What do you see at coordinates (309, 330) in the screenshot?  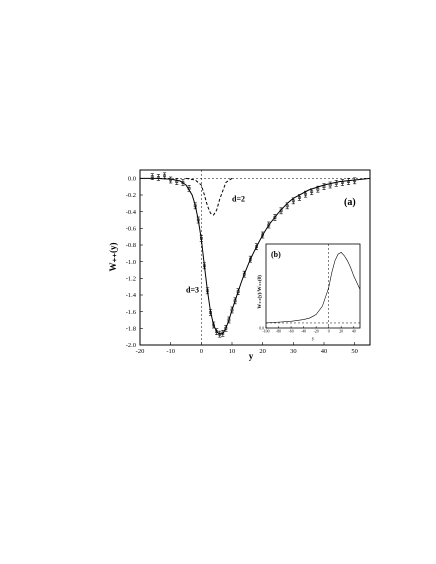 I see `inset-x-ticks: -100 -80 -60 -40 -20 0 20 40` at bounding box center [309, 330].